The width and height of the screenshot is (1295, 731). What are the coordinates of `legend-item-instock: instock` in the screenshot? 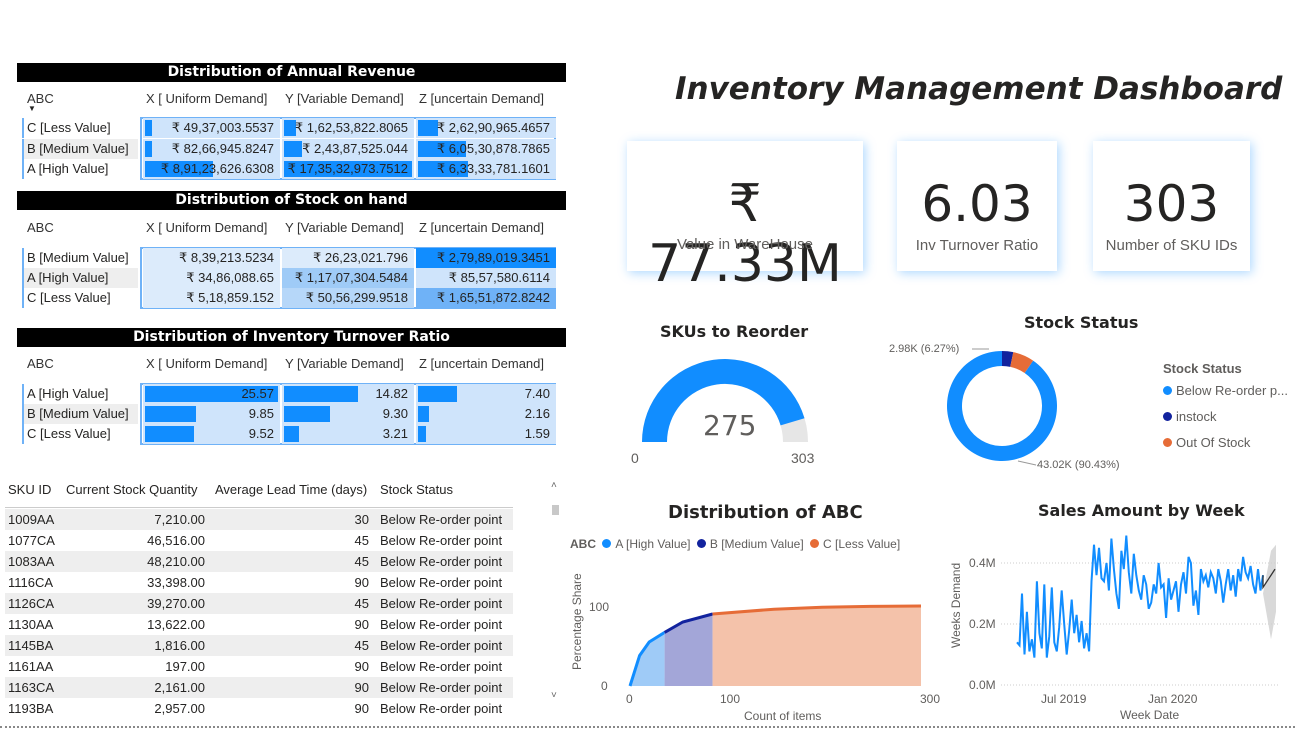 It's located at (1189, 416).